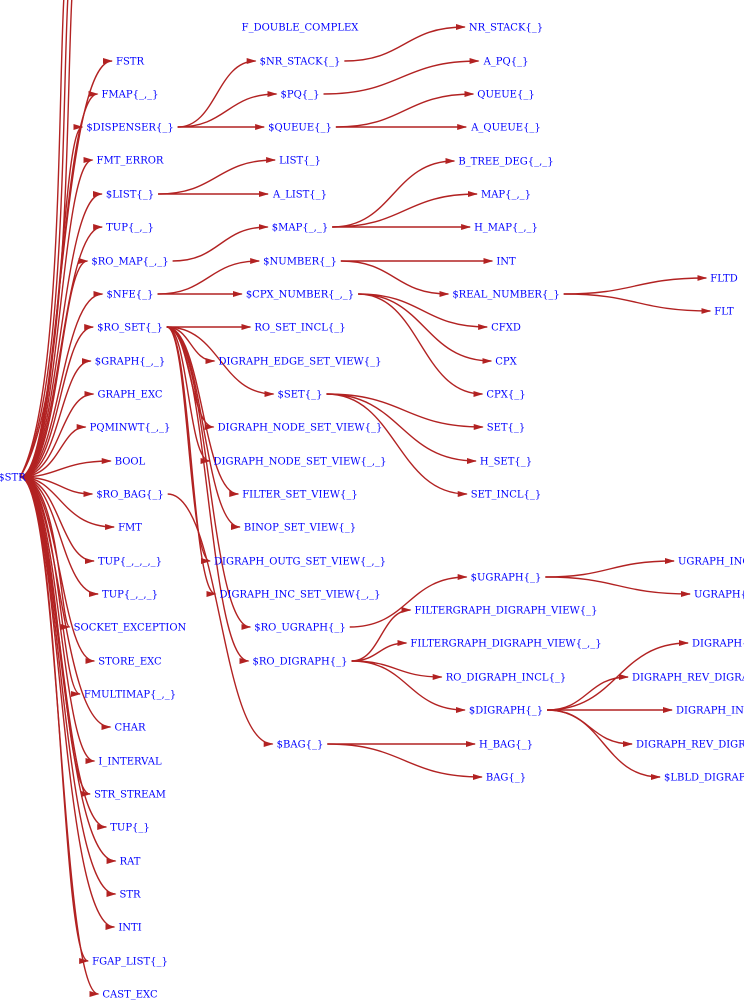 This screenshot has width=744, height=1000. I want to click on graph-node: UGRAPH{, so click(719, 595).